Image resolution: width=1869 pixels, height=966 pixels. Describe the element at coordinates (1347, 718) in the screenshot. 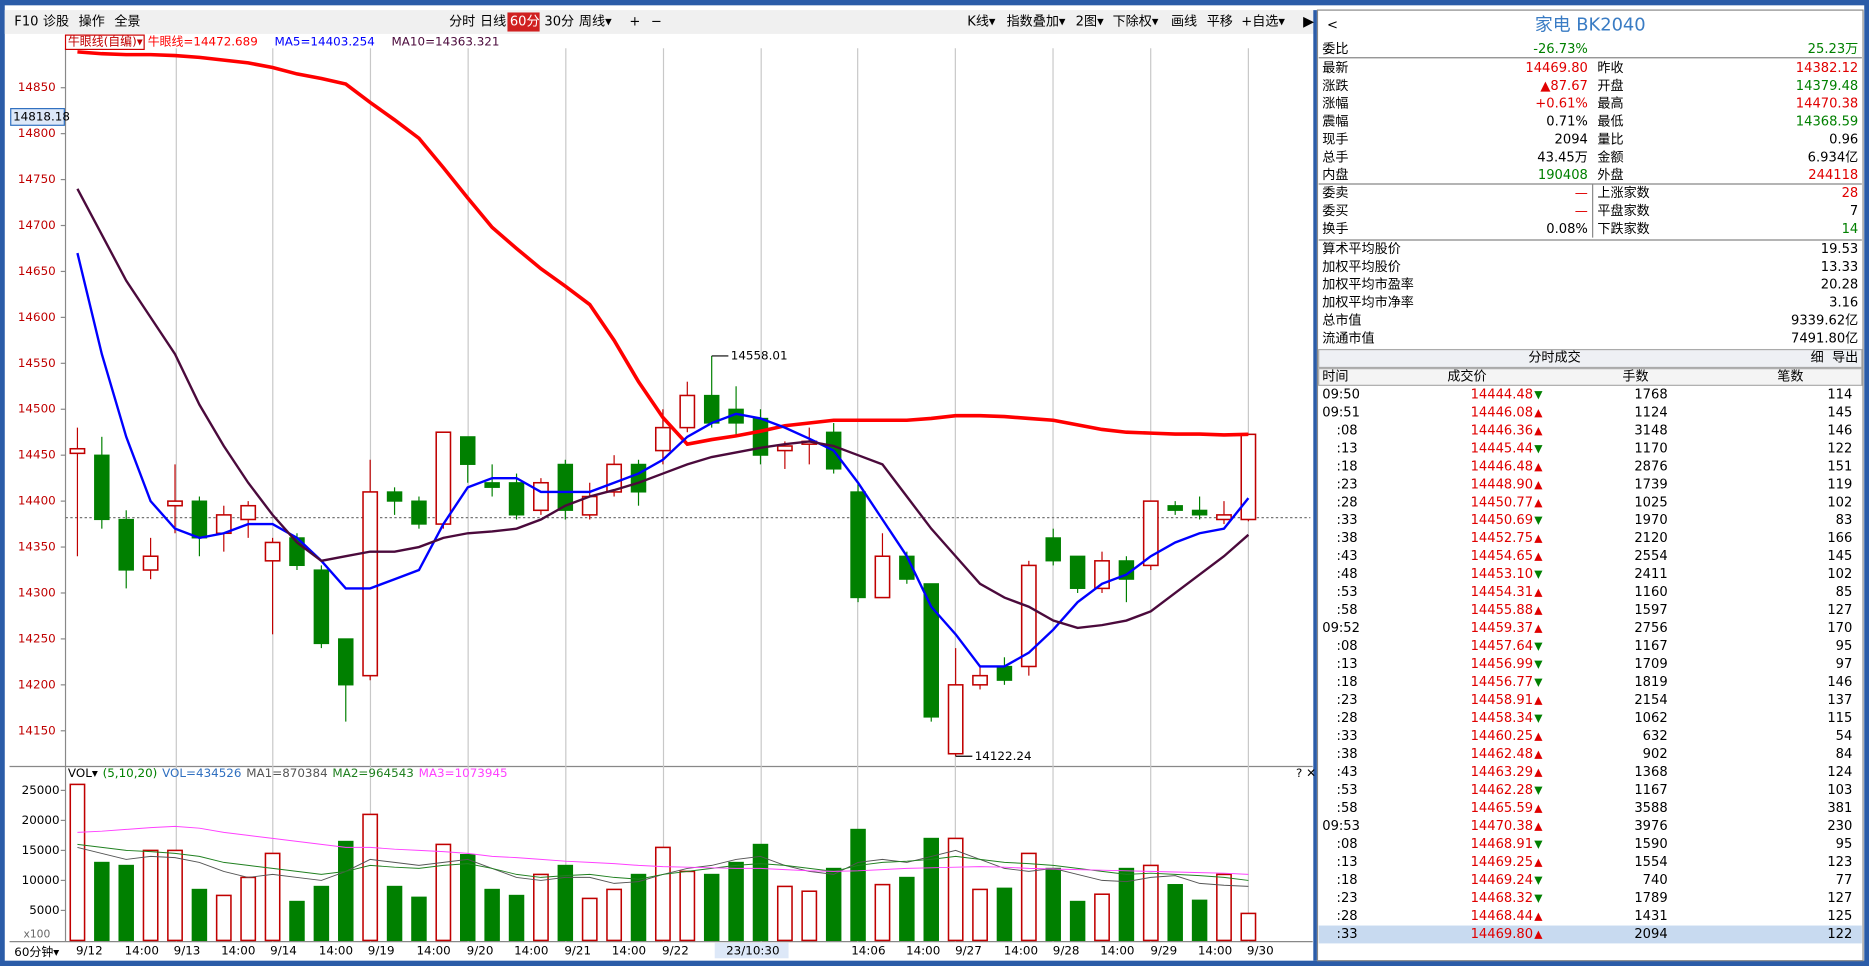

I see `tick-time: :28` at that location.